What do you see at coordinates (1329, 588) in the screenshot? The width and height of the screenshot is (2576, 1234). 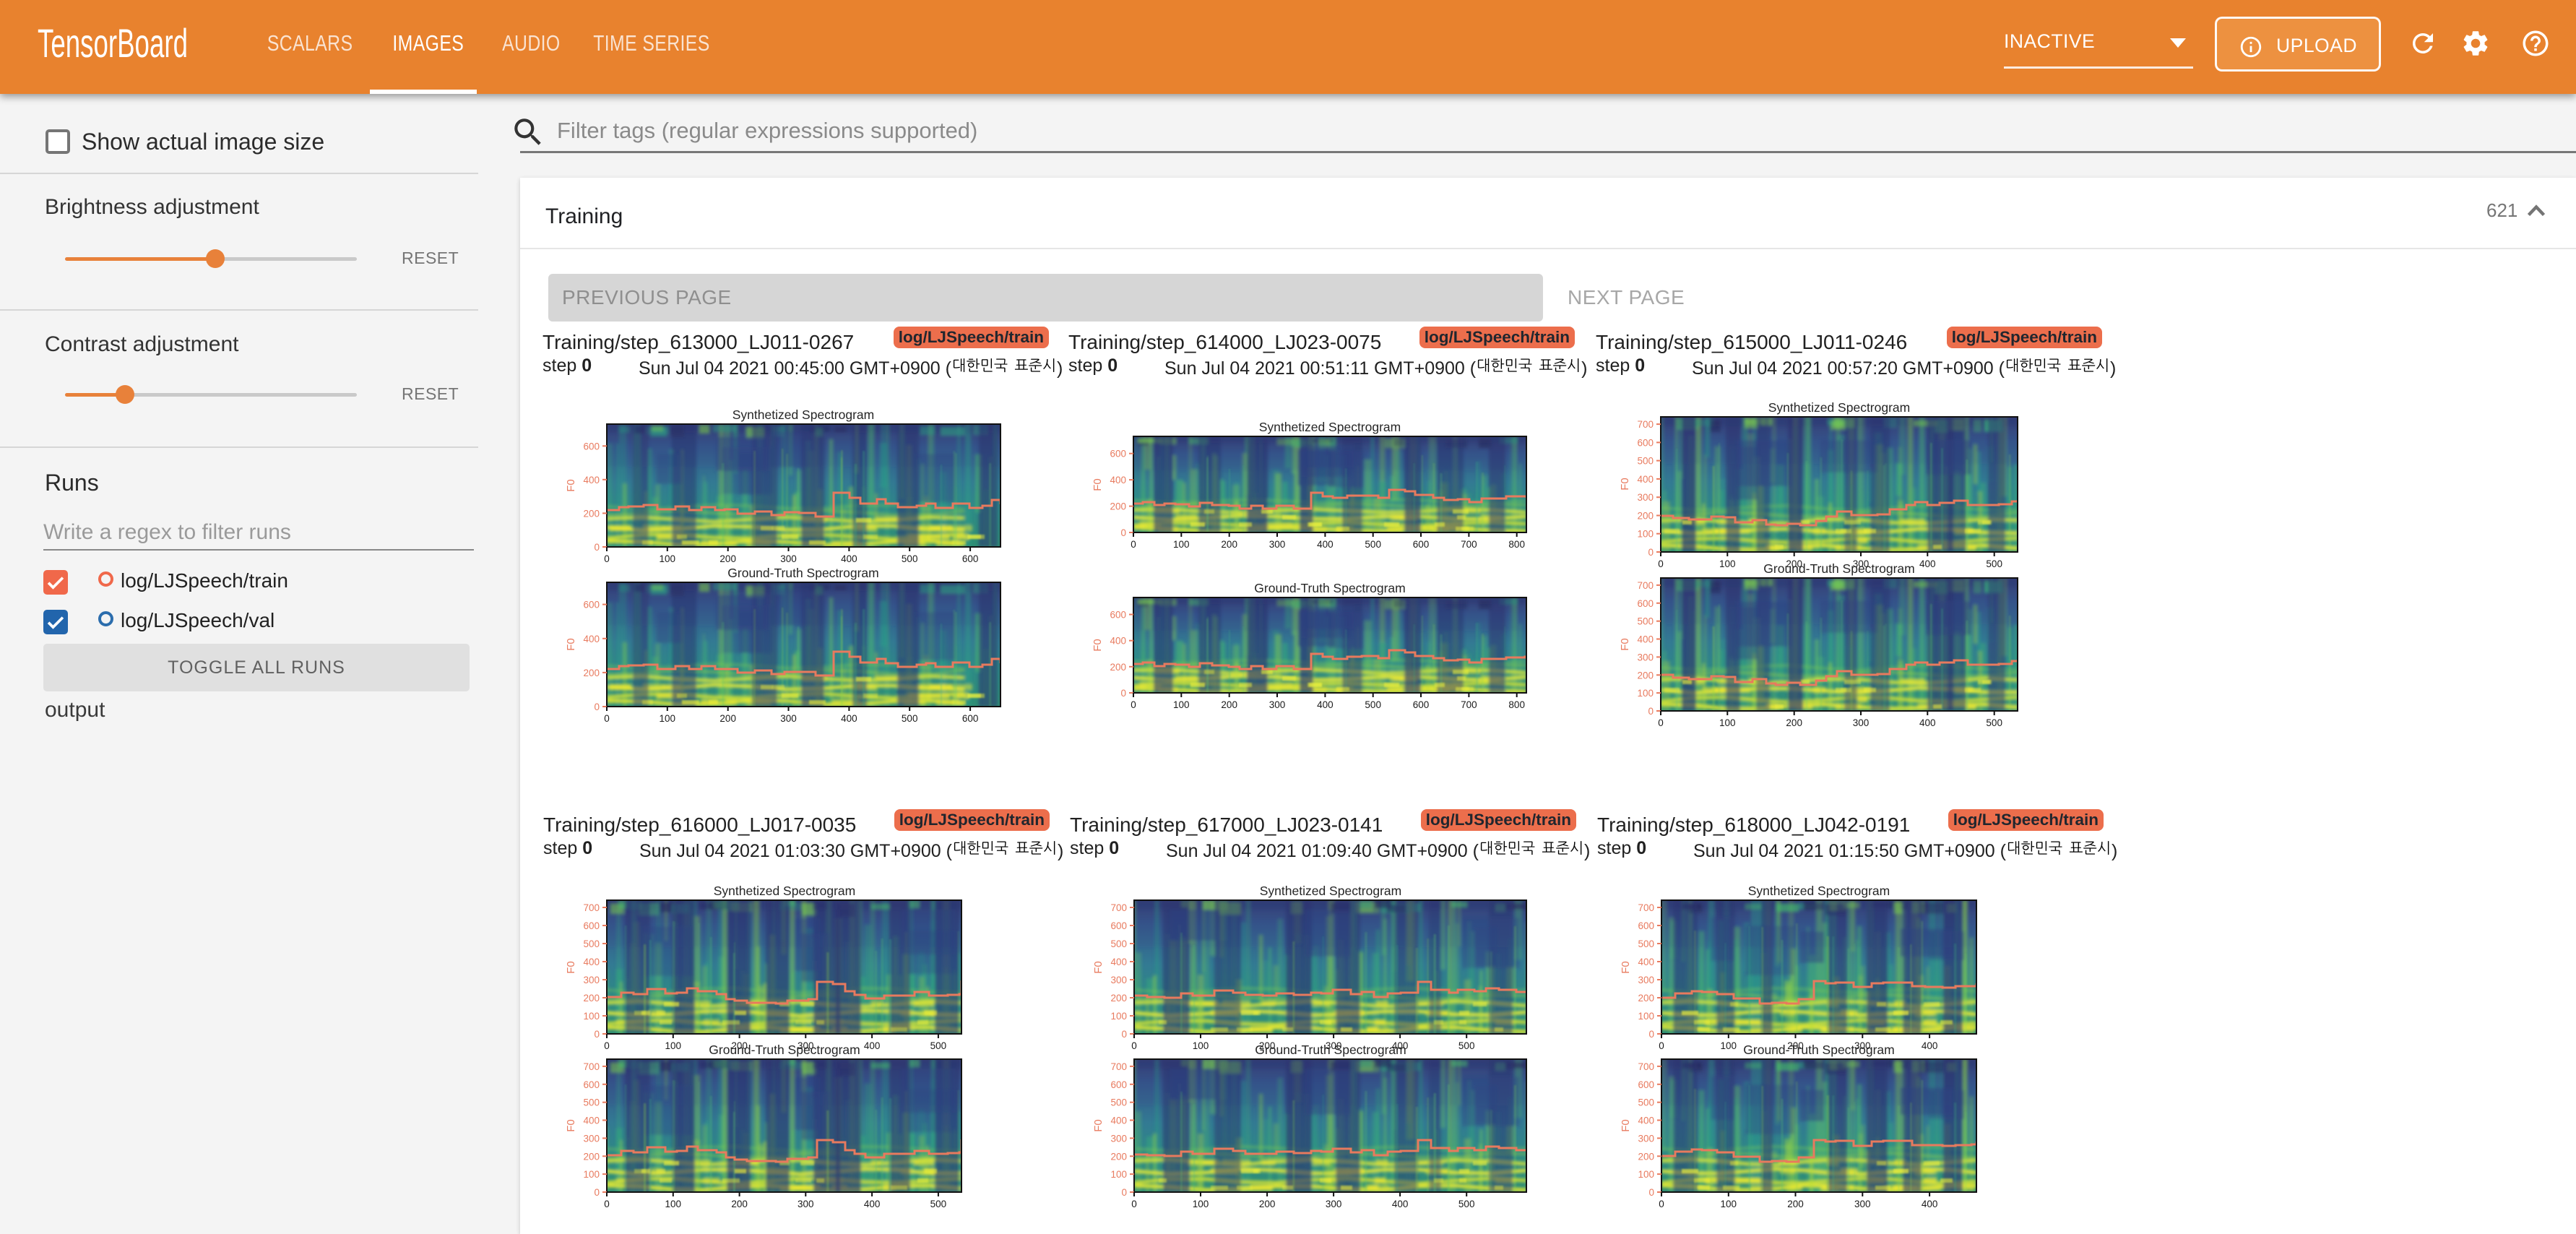 I see `svg-text: Ground-Truth Spectrogram` at bounding box center [1329, 588].